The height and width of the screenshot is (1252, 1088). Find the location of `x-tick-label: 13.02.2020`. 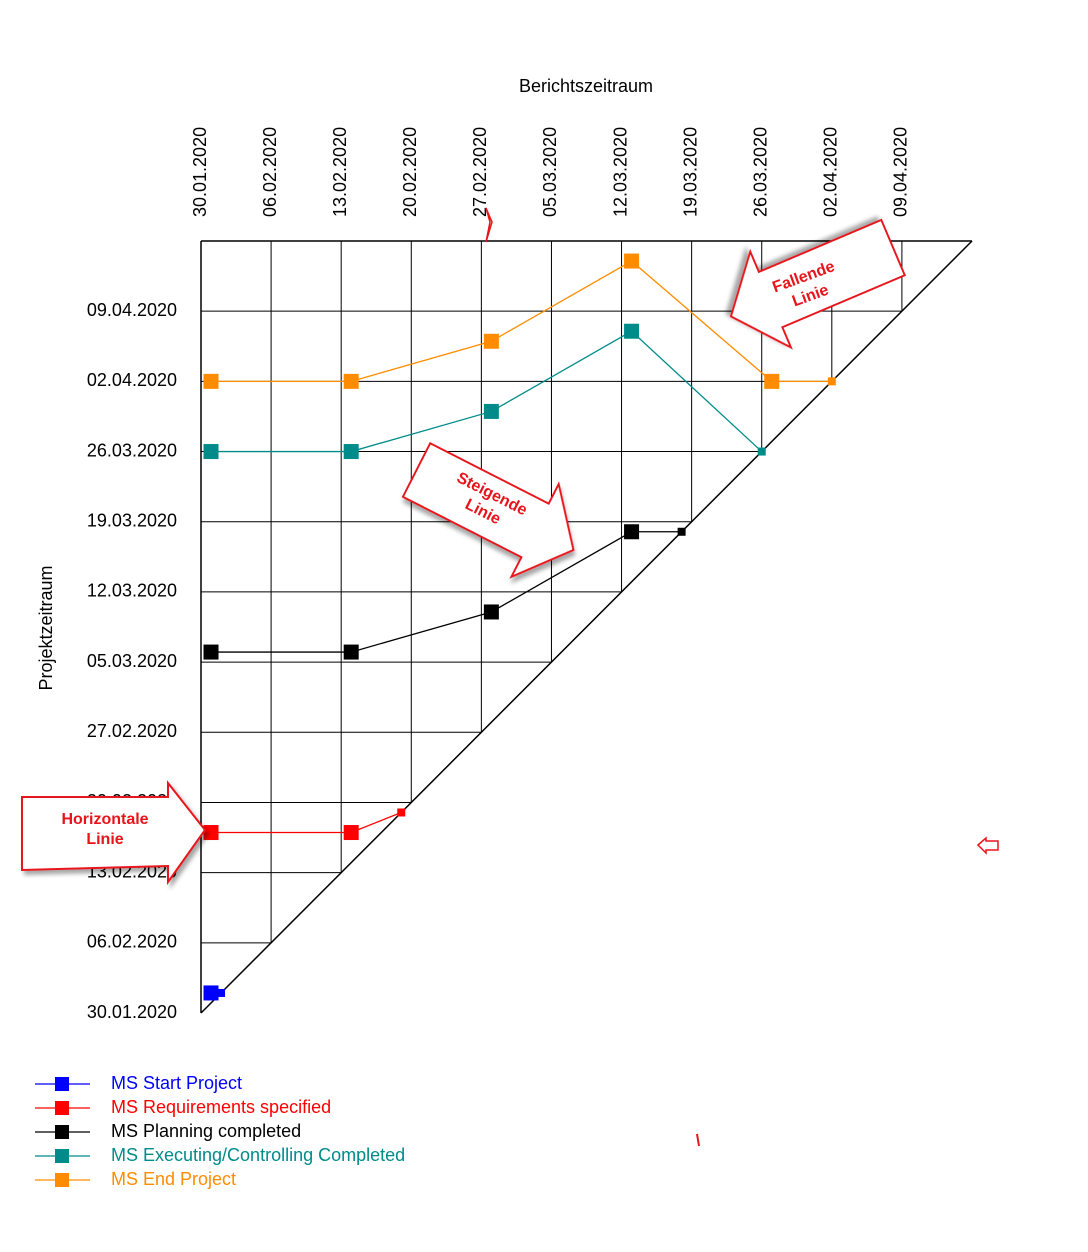

x-tick-label: 13.02.2020 is located at coordinates (340, 172).